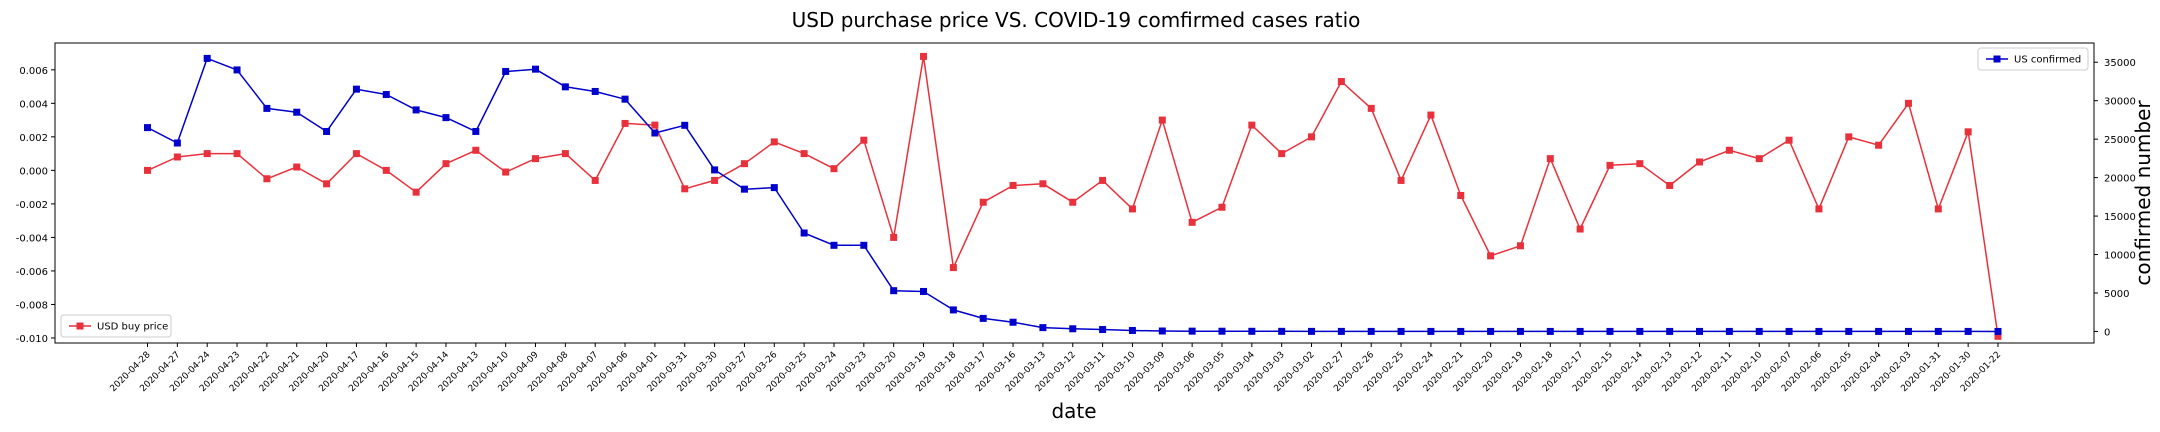 The image size is (2160, 432). Describe the element at coordinates (2047, 60) in the screenshot. I see `legend-label: US confirmed` at that location.